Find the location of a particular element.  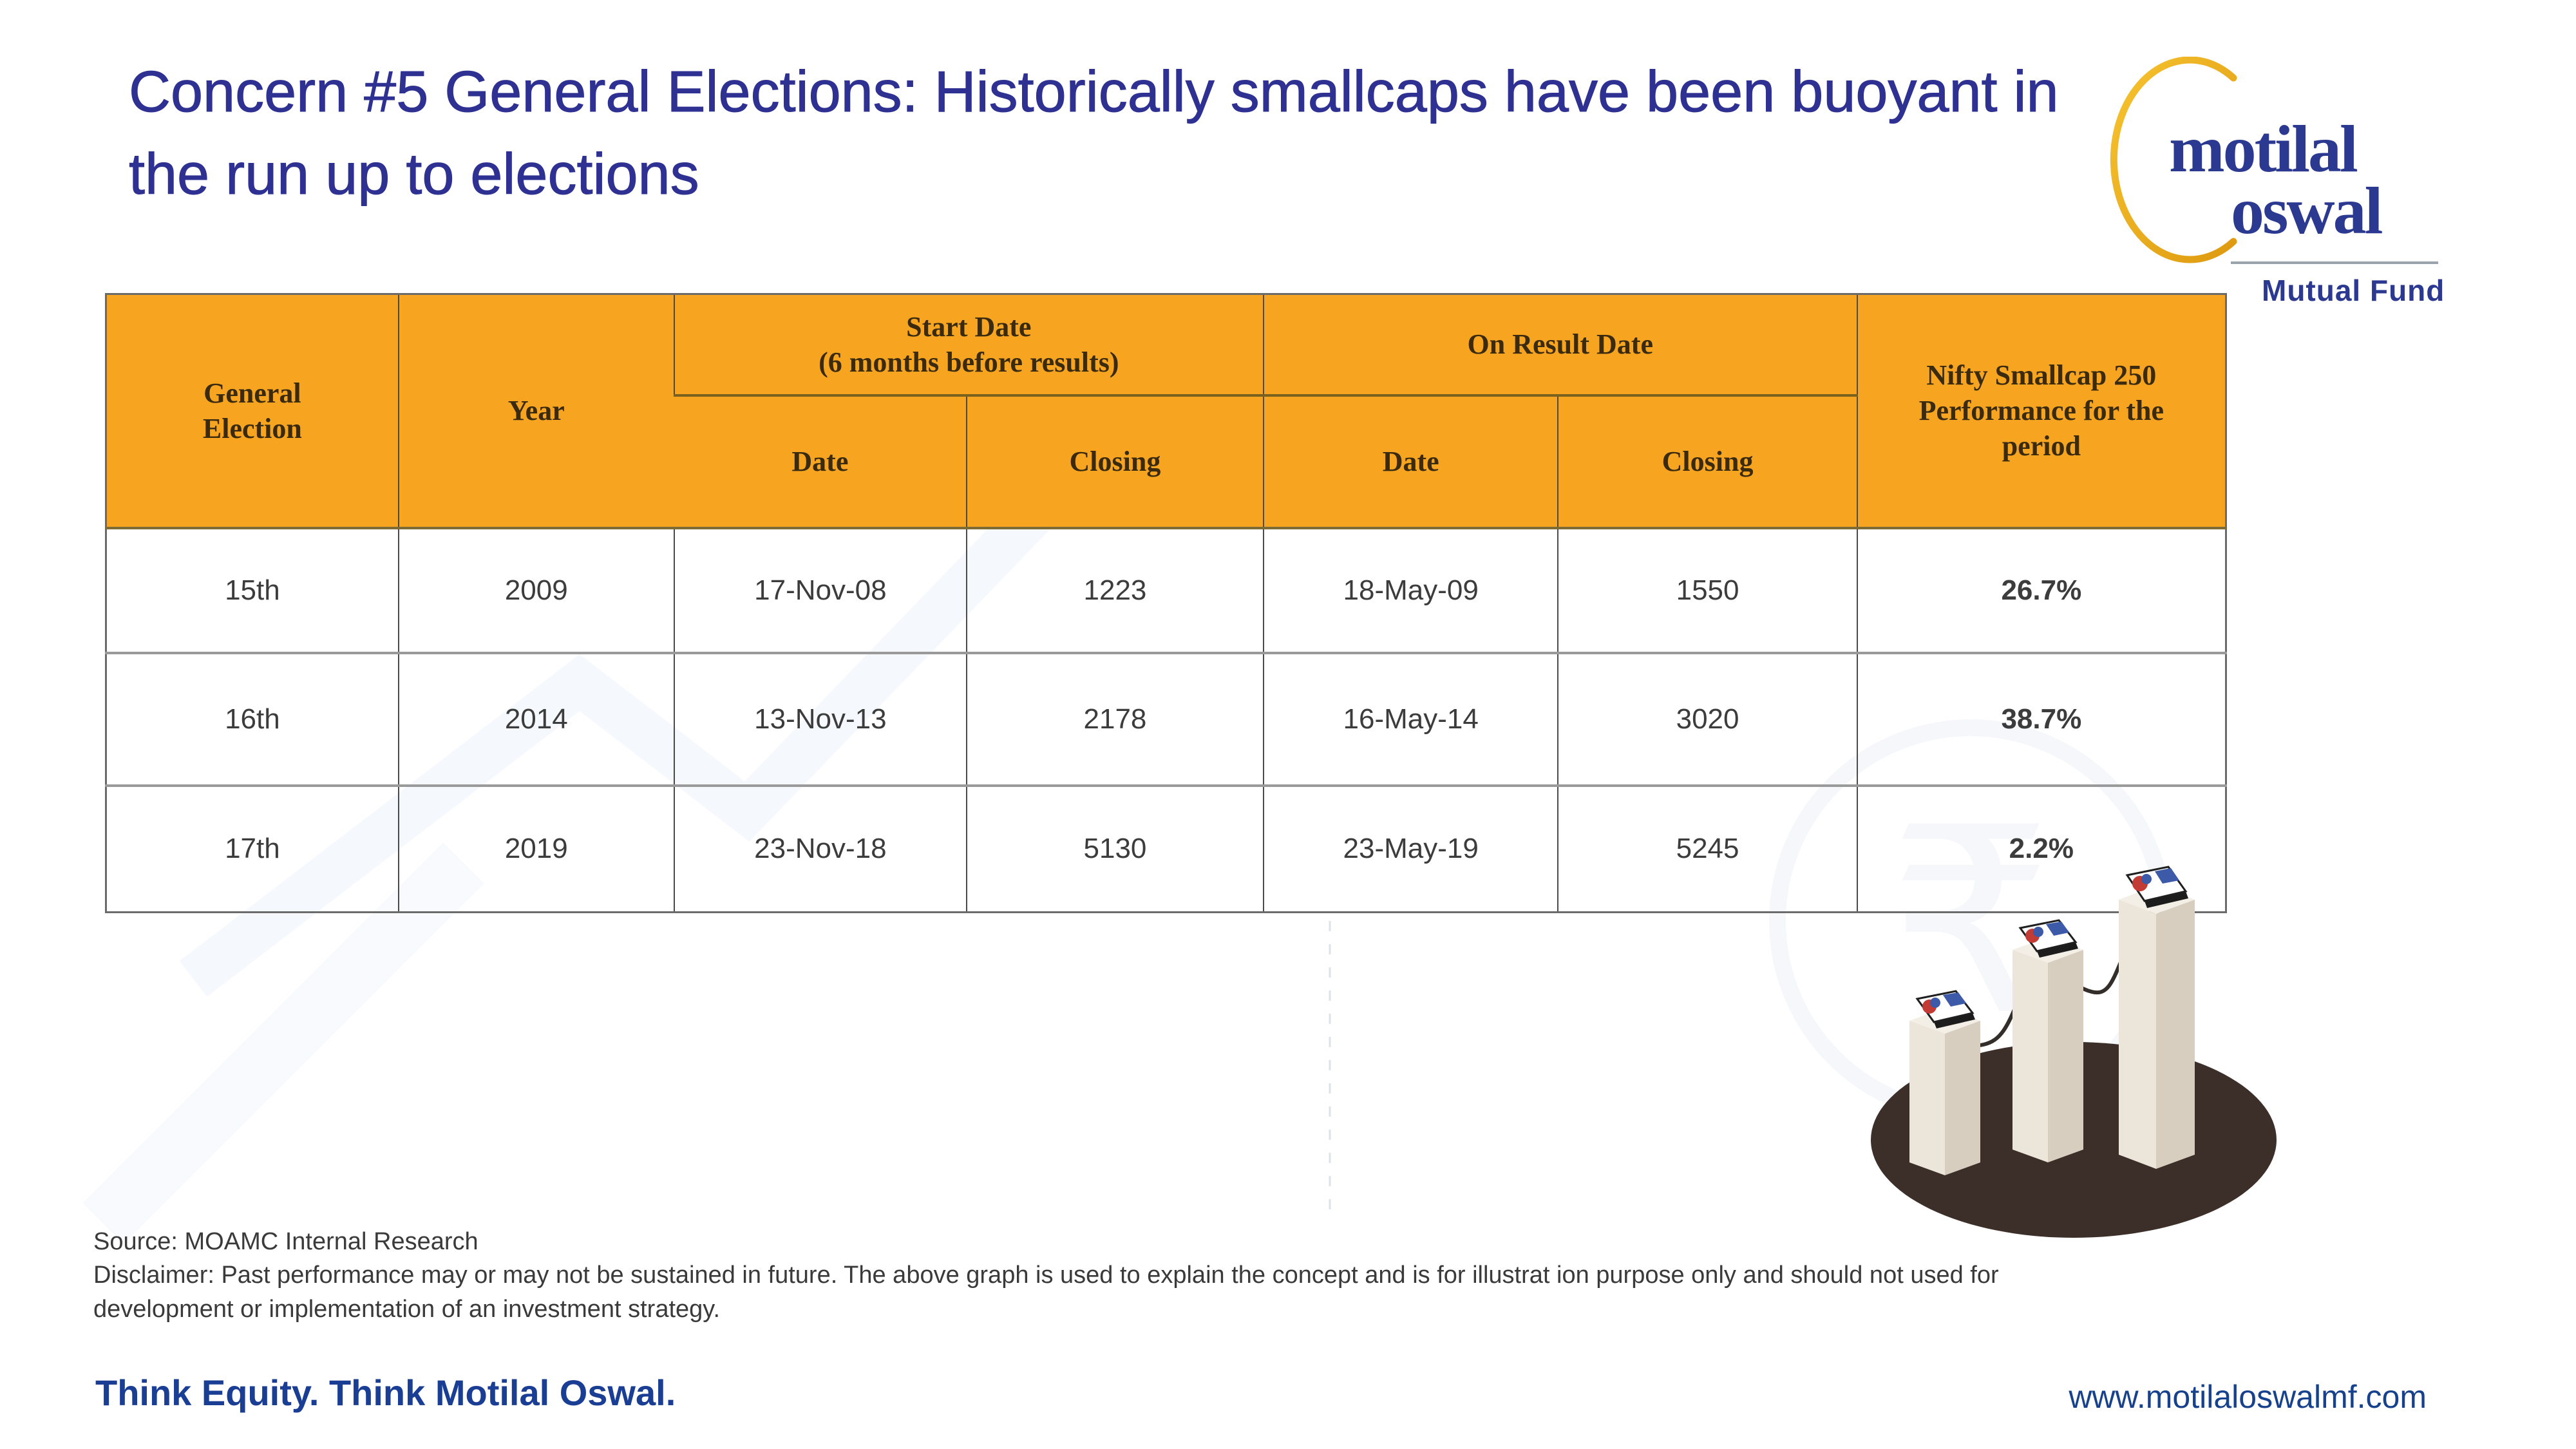

start-date-cell: 23-Nov-18 is located at coordinates (820, 848).